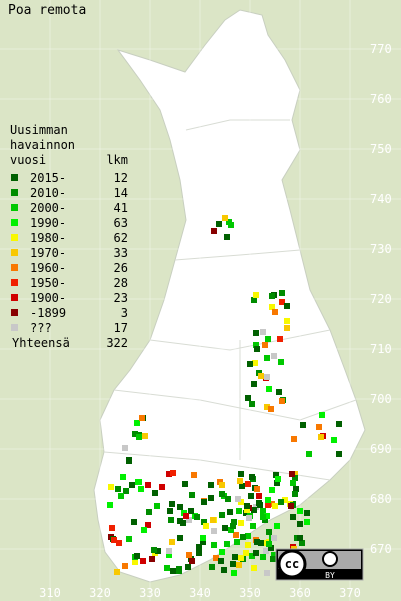  I want to click on legend-count: 14, so click(121, 193).